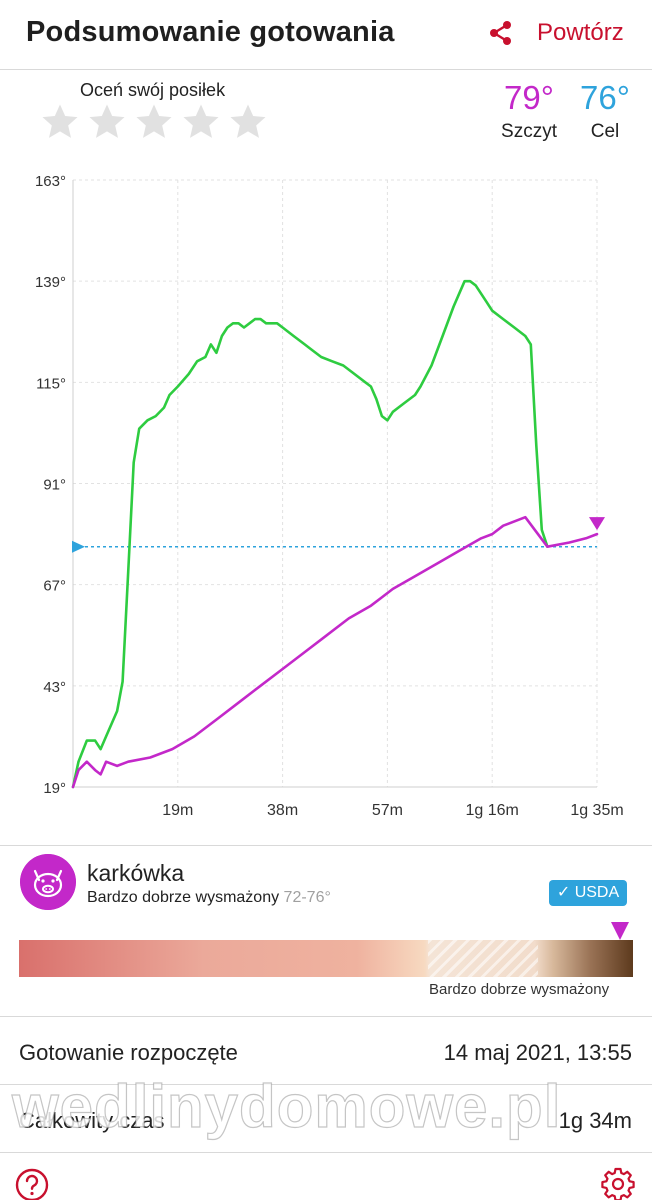  I want to click on y-tick-label: 91°, so click(54, 485).